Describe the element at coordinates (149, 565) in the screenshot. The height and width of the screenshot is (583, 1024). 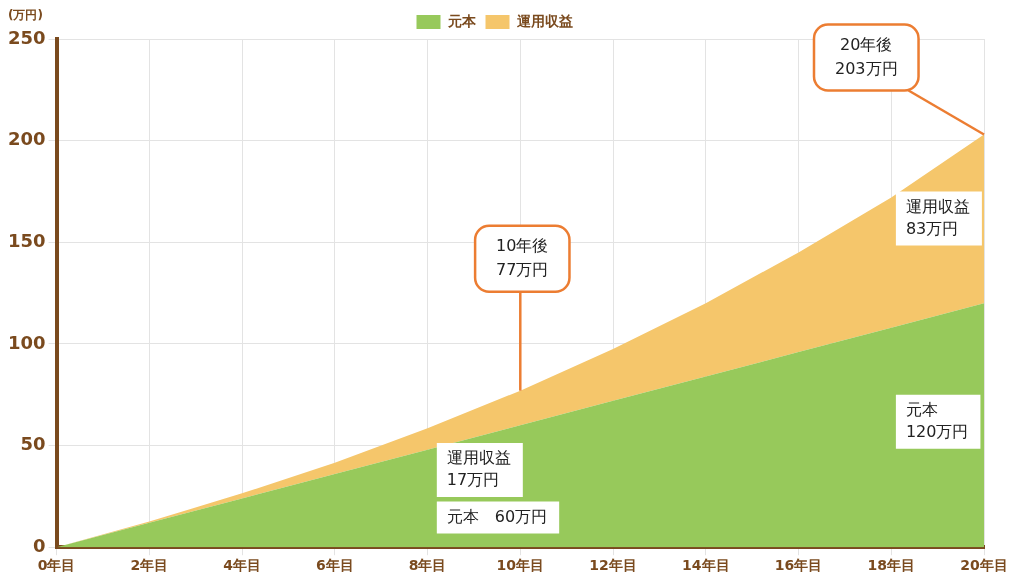
I see `x-tick-label: 2年目` at that location.